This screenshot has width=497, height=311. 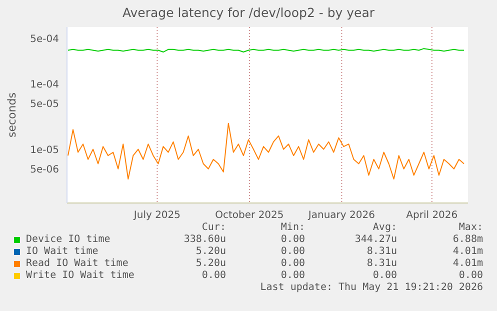 What do you see at coordinates (44, 85) in the screenshot?
I see `y-tick-label: 1e-04` at bounding box center [44, 85].